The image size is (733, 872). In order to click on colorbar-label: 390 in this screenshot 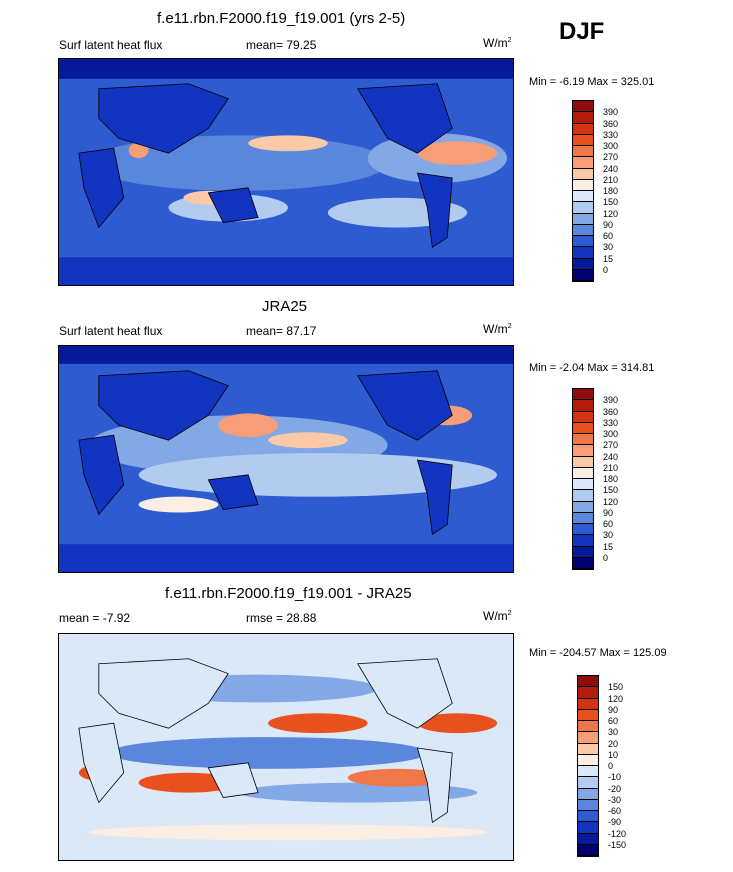, I will do `click(611, 112)`.